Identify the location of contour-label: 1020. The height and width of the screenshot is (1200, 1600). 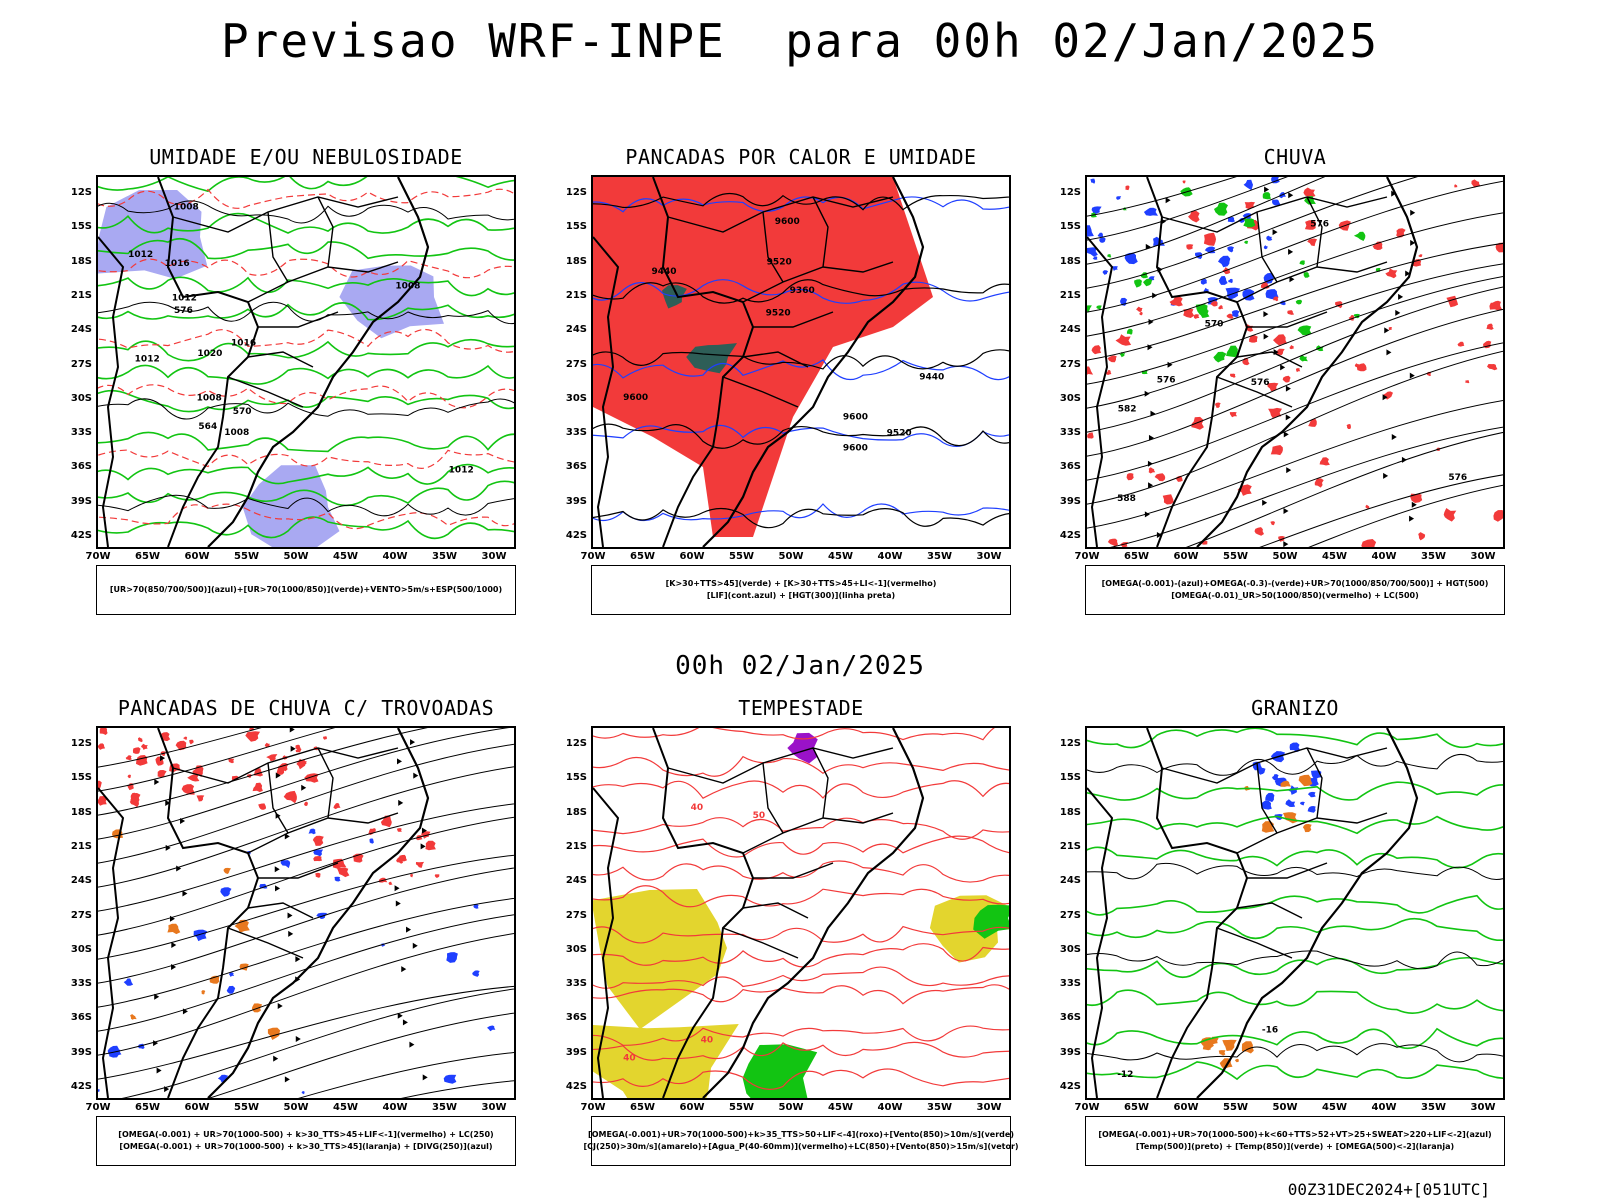
(209, 354).